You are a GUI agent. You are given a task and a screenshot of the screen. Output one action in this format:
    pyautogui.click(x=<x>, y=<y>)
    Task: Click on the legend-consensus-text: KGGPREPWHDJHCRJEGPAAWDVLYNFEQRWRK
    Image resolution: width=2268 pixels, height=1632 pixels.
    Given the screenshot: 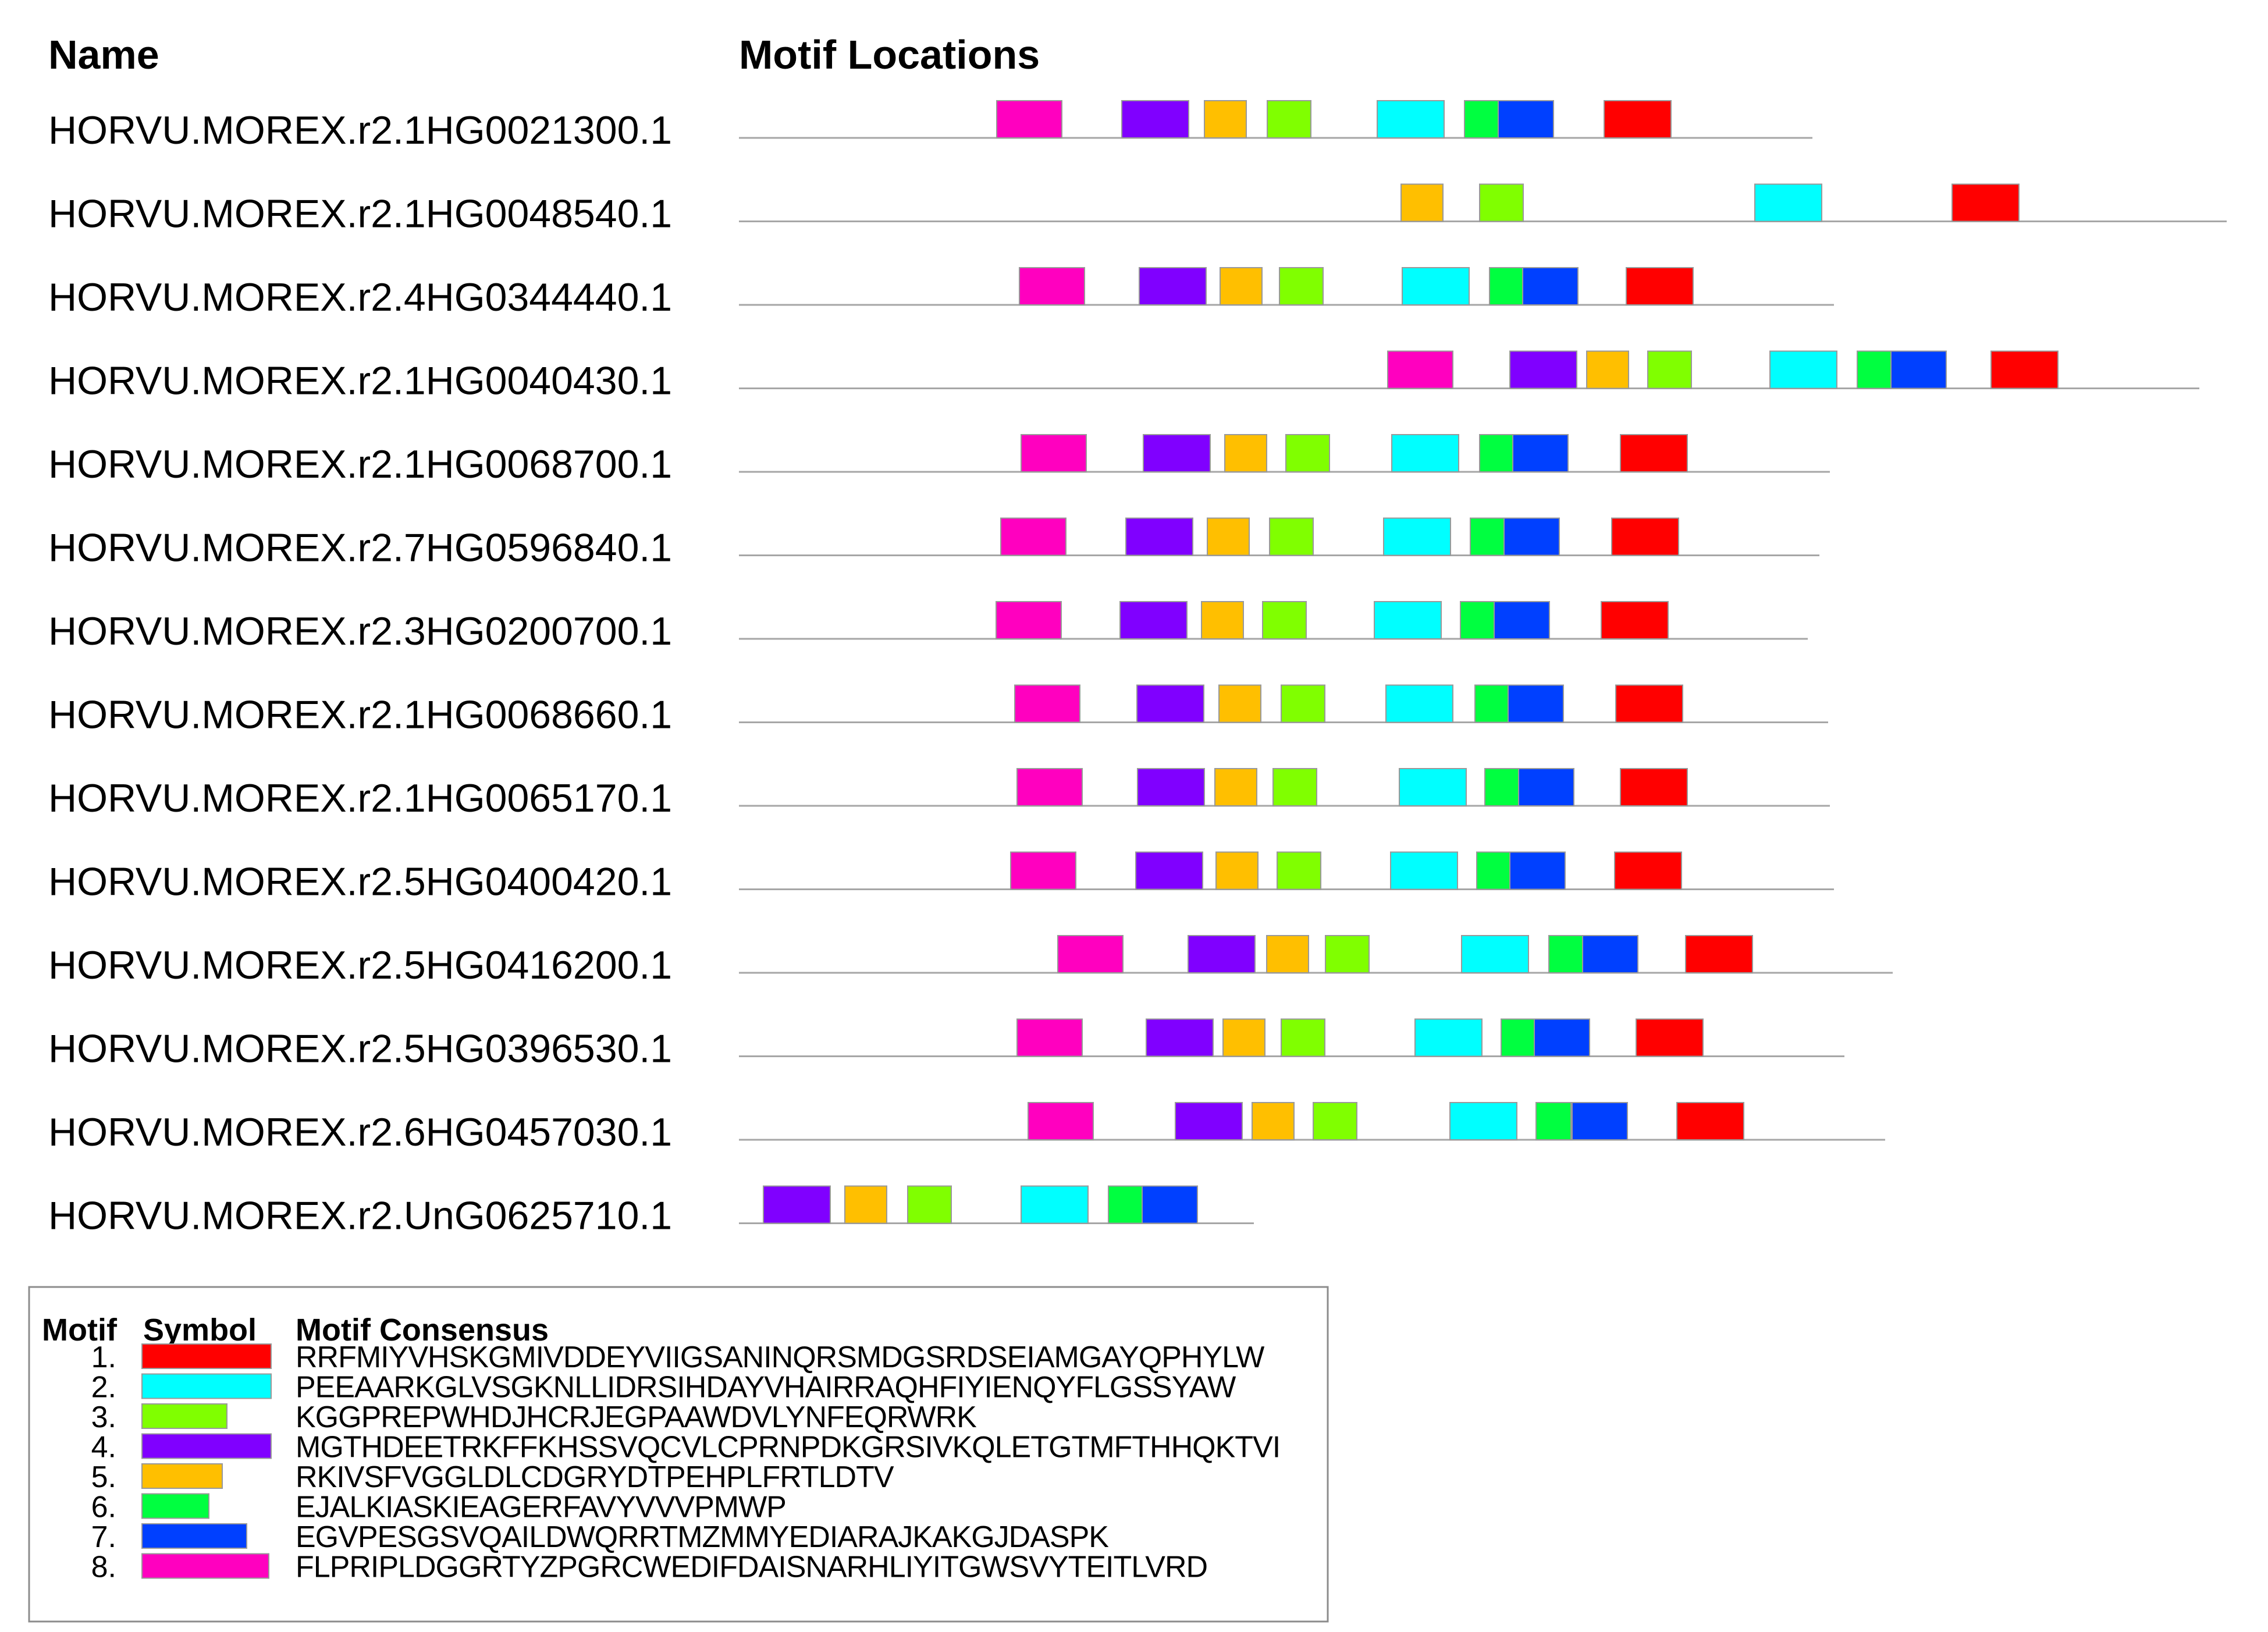 What is the action you would take?
    pyautogui.click(x=636, y=1417)
    